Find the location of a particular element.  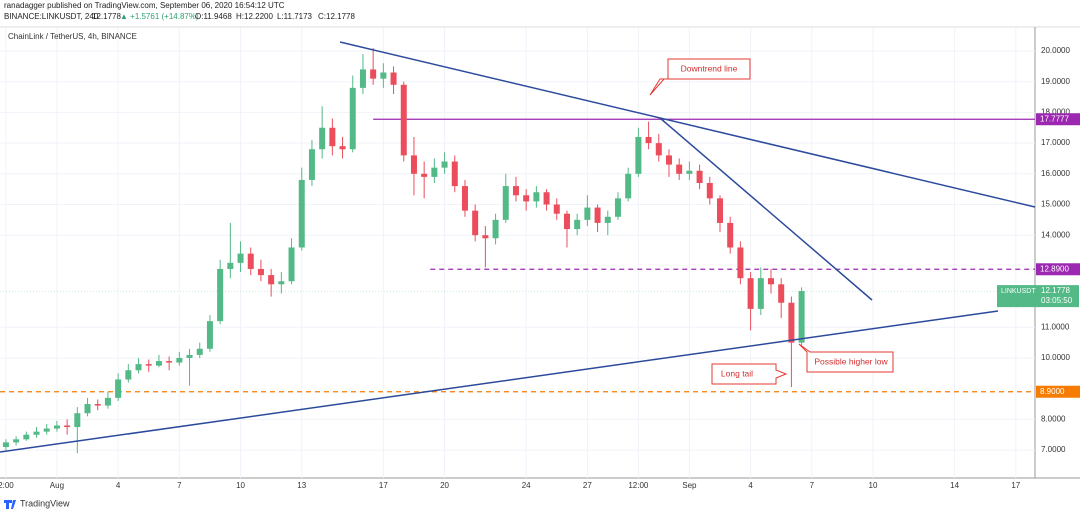

annotation: Downtrend line is located at coordinates (709, 68).